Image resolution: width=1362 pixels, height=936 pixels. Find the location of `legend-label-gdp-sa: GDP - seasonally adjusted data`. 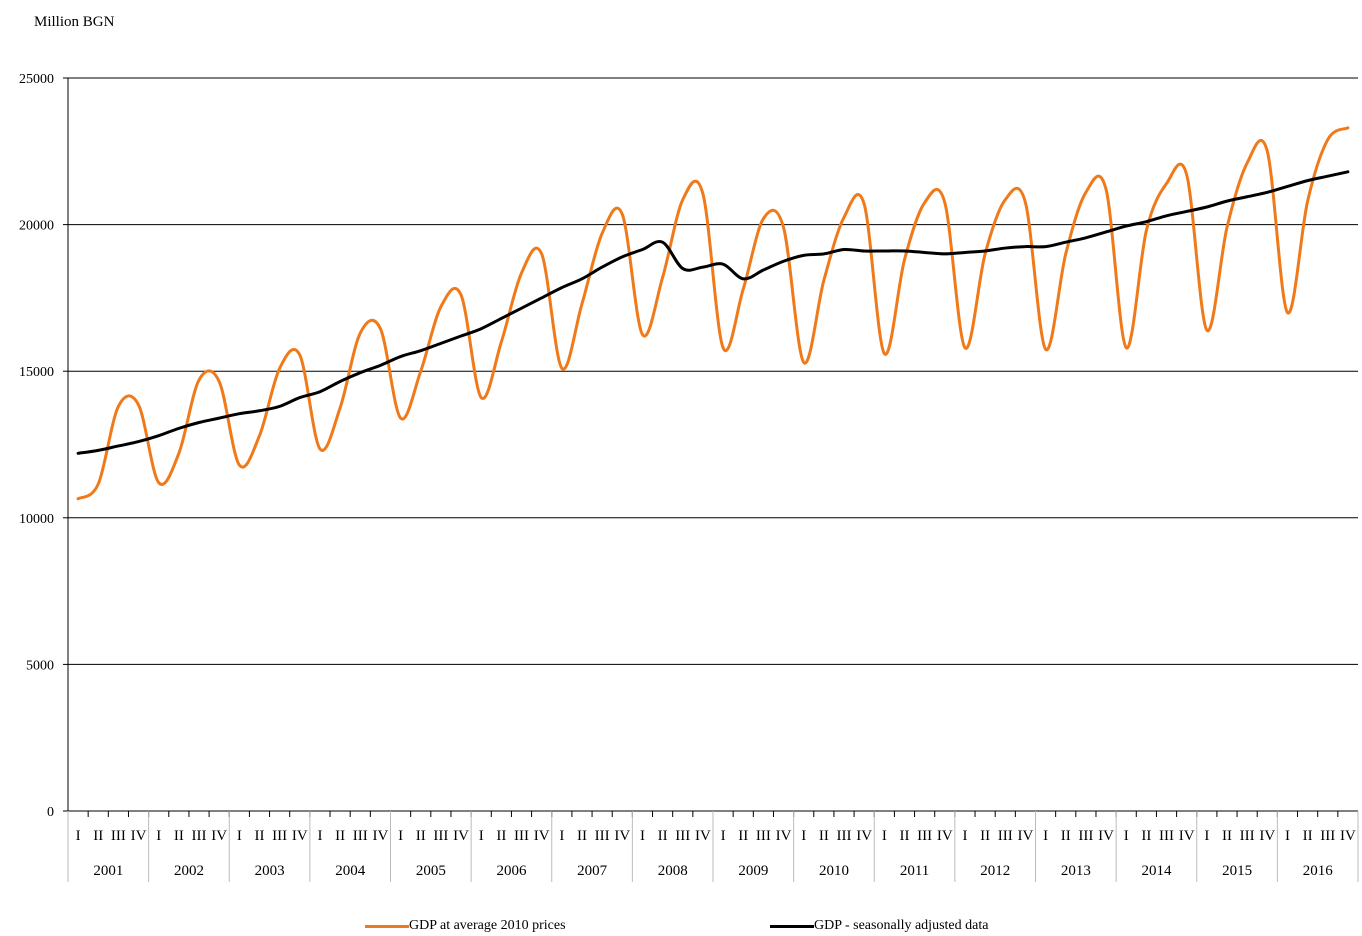

legend-label-gdp-sa: GDP - seasonally adjusted data is located at coordinates (901, 925).